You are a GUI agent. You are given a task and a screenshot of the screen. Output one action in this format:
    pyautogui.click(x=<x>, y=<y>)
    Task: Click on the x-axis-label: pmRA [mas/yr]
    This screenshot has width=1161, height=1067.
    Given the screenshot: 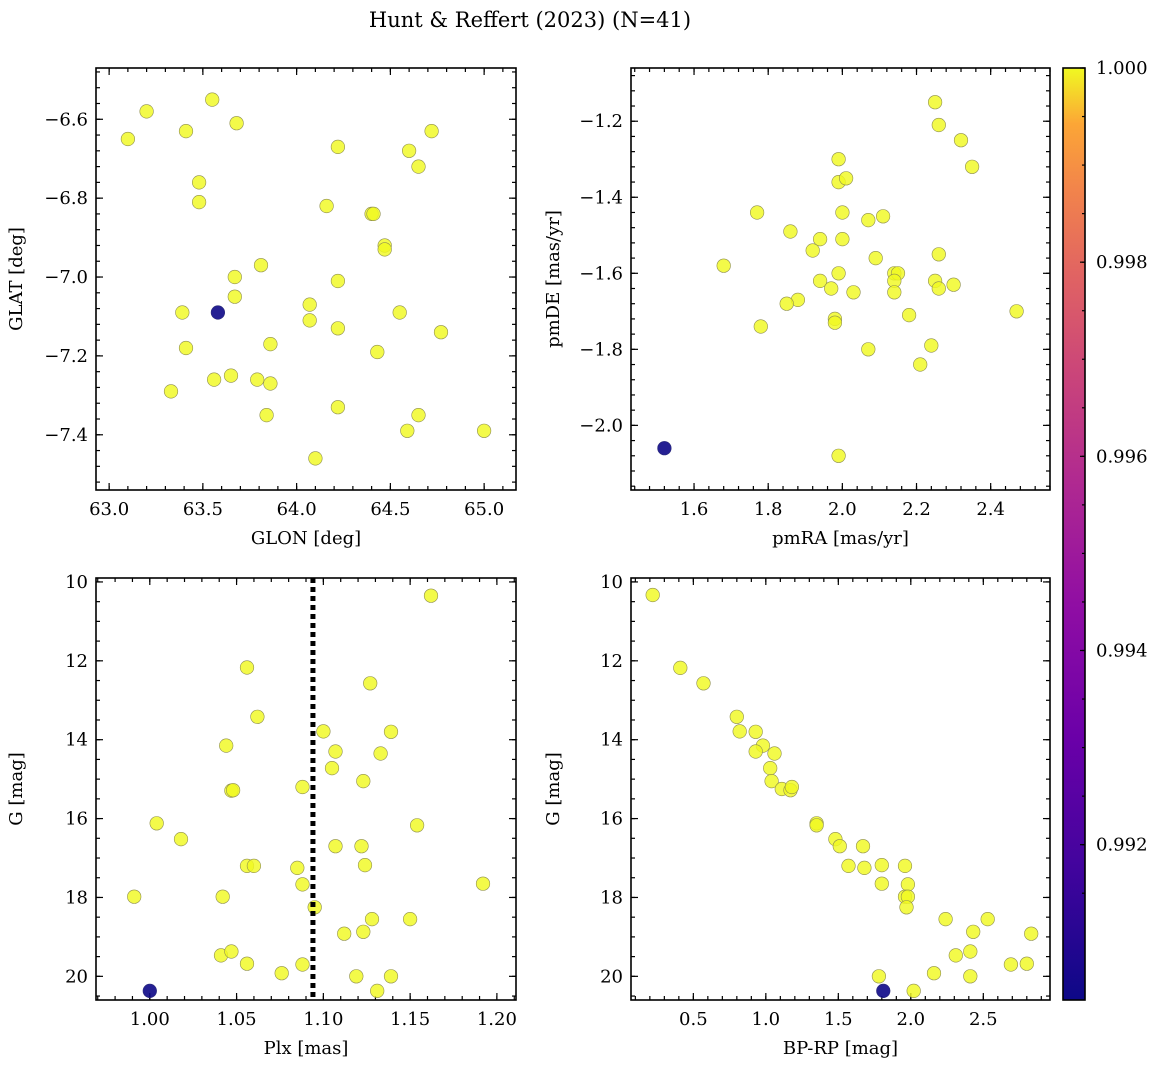 What is the action you would take?
    pyautogui.click(x=840, y=538)
    